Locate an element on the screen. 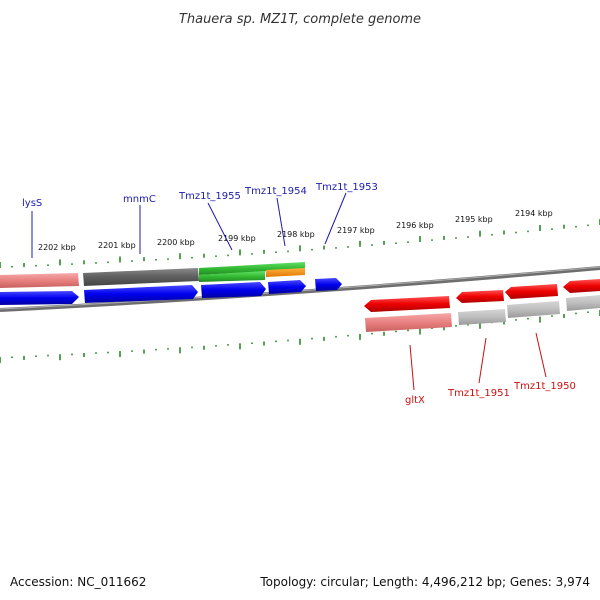  forward-outer-track is located at coordinates (152, 275).